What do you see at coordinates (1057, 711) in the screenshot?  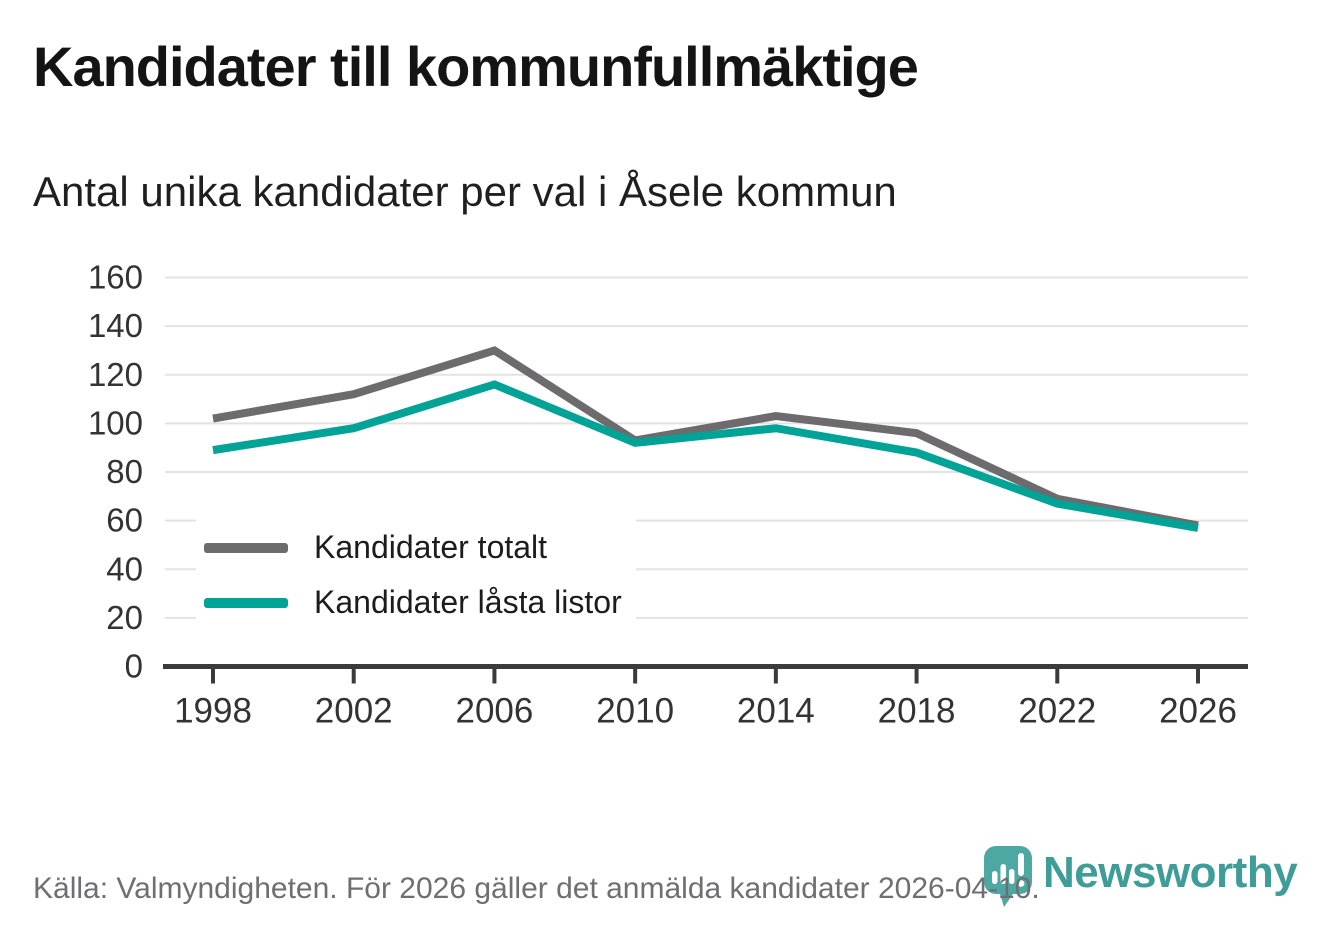 I see `x-tick-label-2022: 2022` at bounding box center [1057, 711].